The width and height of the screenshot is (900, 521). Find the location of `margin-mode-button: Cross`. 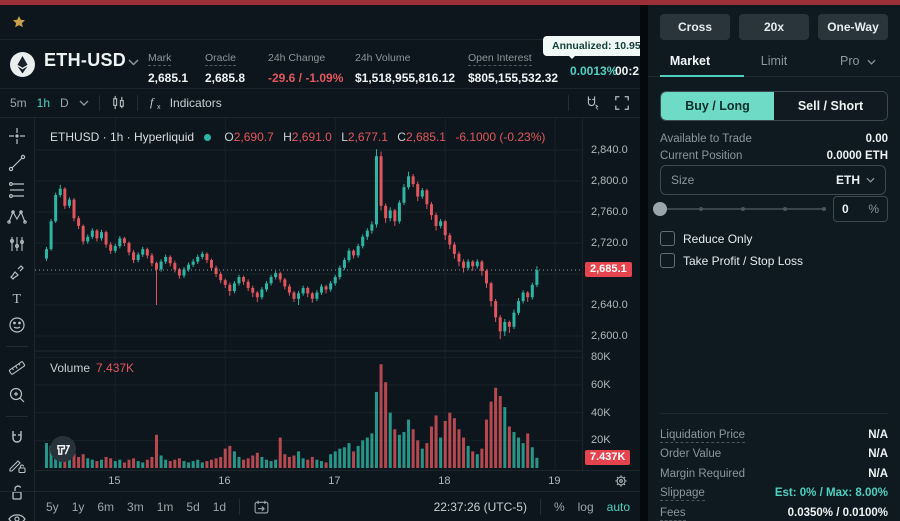

margin-mode-button: Cross is located at coordinates (695, 27).